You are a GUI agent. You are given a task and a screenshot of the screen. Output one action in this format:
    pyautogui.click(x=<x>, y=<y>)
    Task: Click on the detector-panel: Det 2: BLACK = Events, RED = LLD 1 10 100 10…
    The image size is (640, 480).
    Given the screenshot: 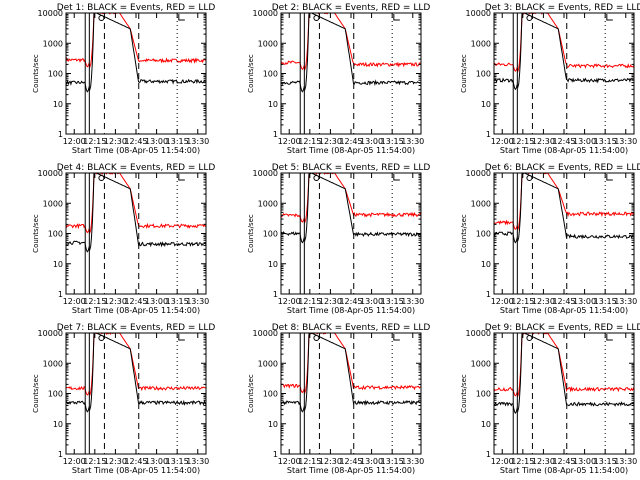 What is the action you would take?
    pyautogui.click(x=338, y=79)
    